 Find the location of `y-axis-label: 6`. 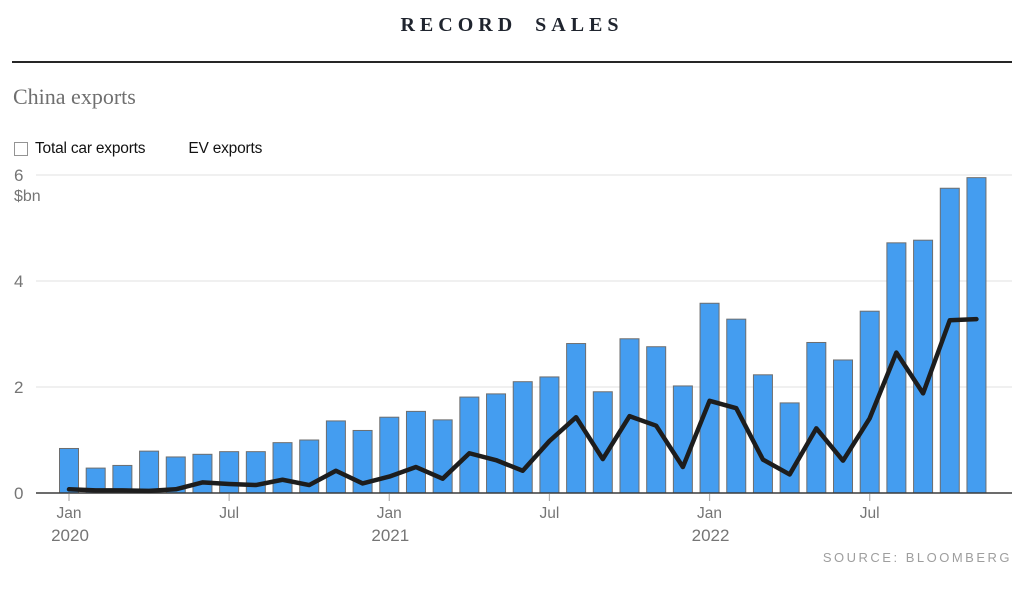

y-axis-label: 6 is located at coordinates (18, 175).